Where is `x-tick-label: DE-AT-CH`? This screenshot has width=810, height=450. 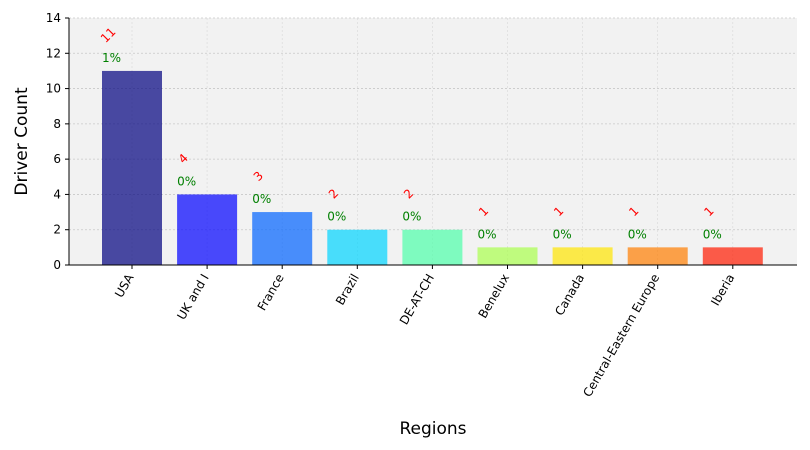
x-tick-label: DE-AT-CH is located at coordinates (417, 300).